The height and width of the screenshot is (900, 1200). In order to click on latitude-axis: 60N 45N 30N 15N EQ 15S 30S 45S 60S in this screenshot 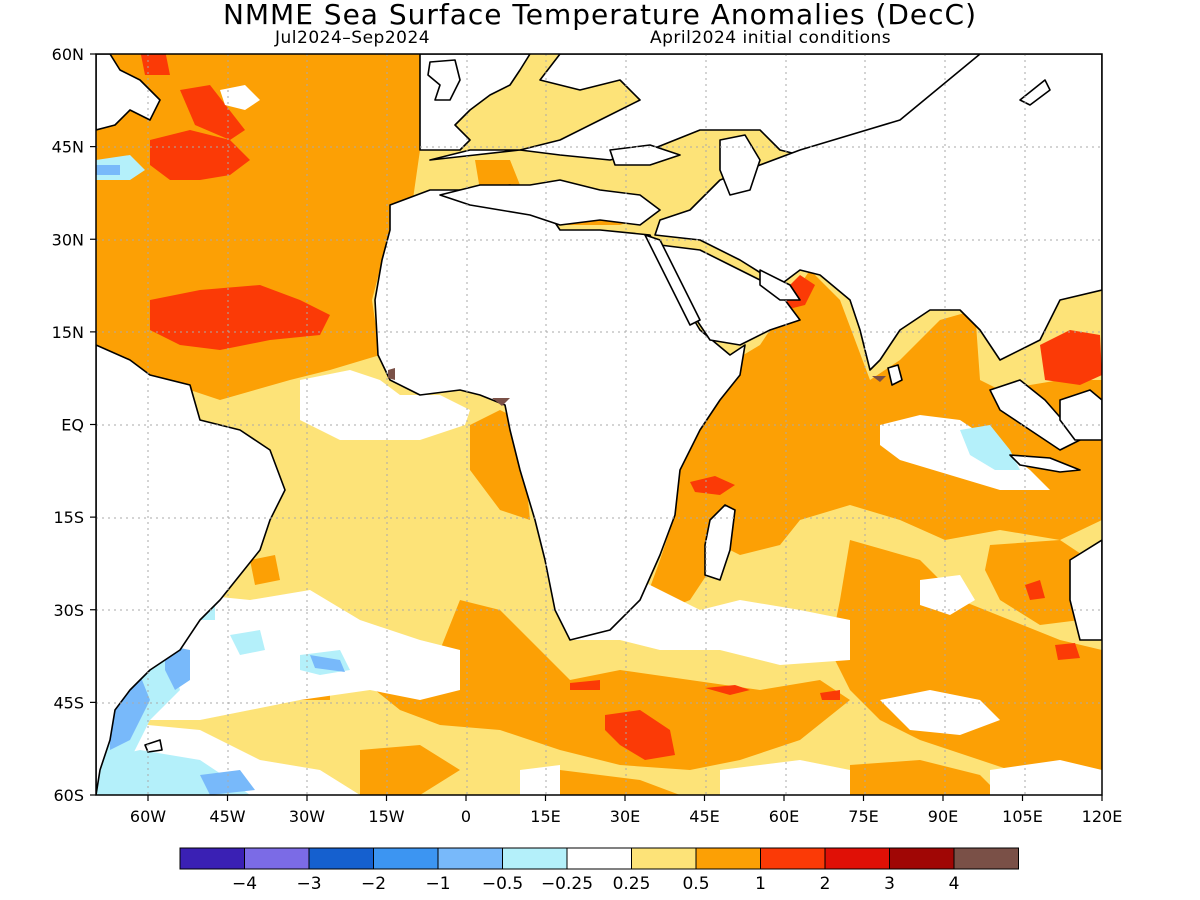, I will do `click(74, 425)`.